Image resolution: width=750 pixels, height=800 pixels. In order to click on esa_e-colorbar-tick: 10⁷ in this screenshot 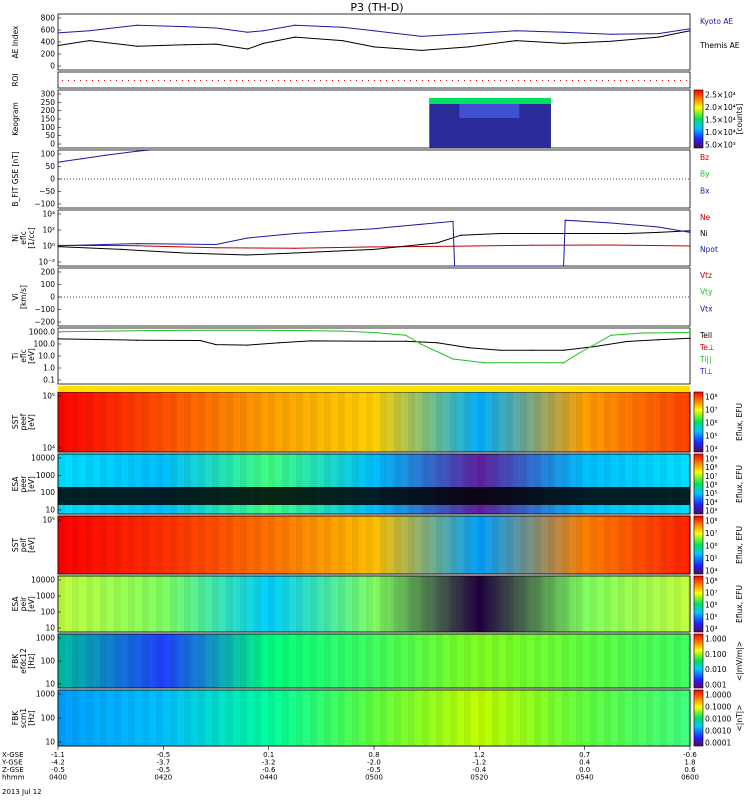, I will do `click(711, 476)`.